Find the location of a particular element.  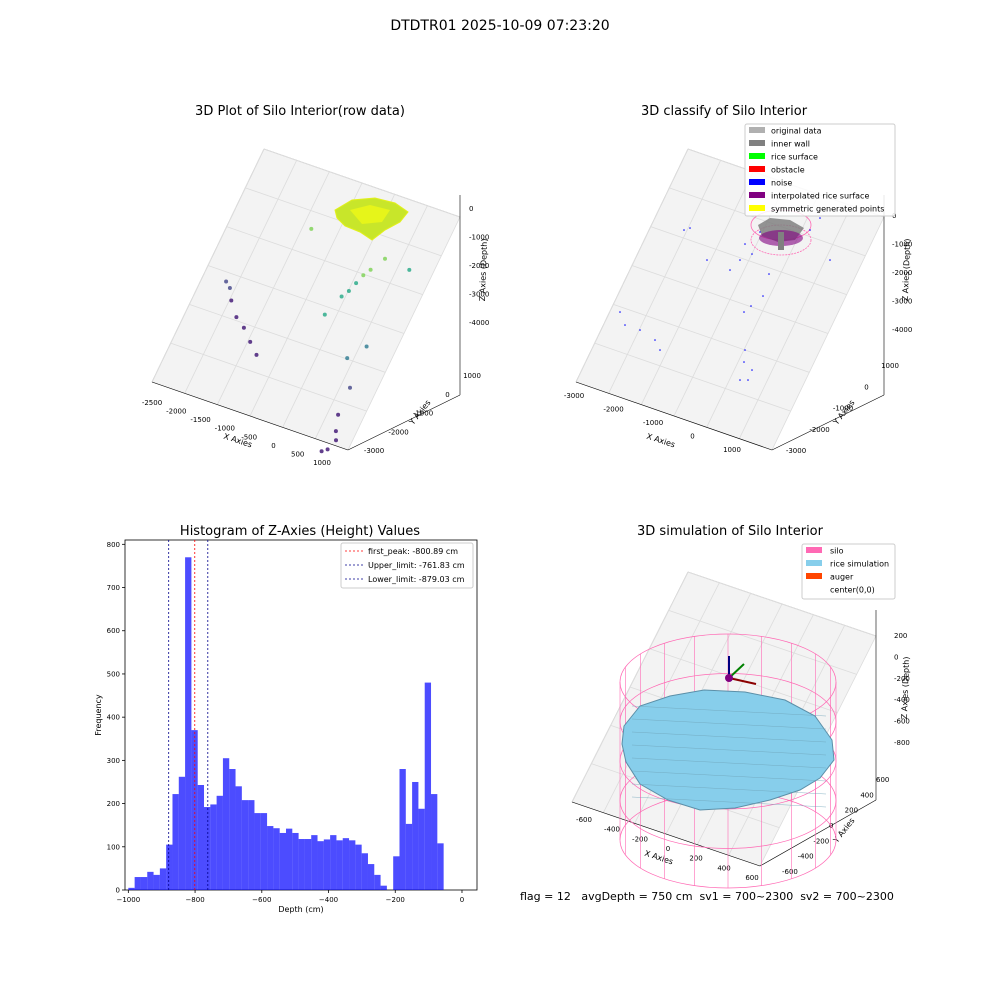

x-axis-label: X Axies is located at coordinates (660, 441).